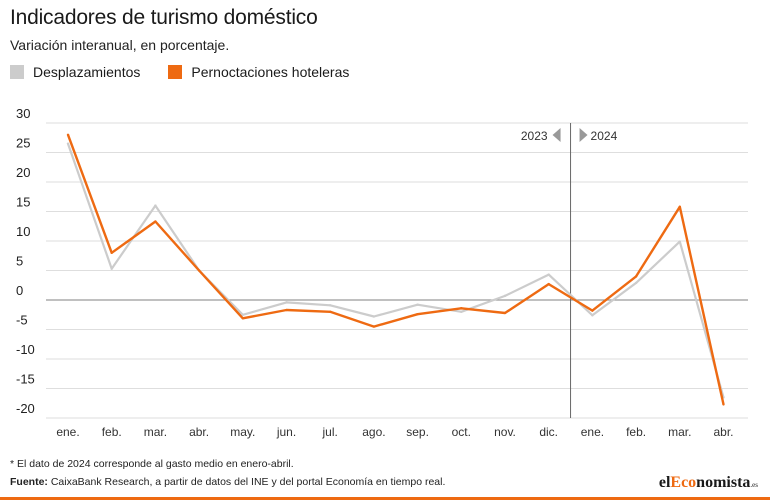  What do you see at coordinates (583, 135) in the screenshot?
I see `year-right-arrow` at bounding box center [583, 135].